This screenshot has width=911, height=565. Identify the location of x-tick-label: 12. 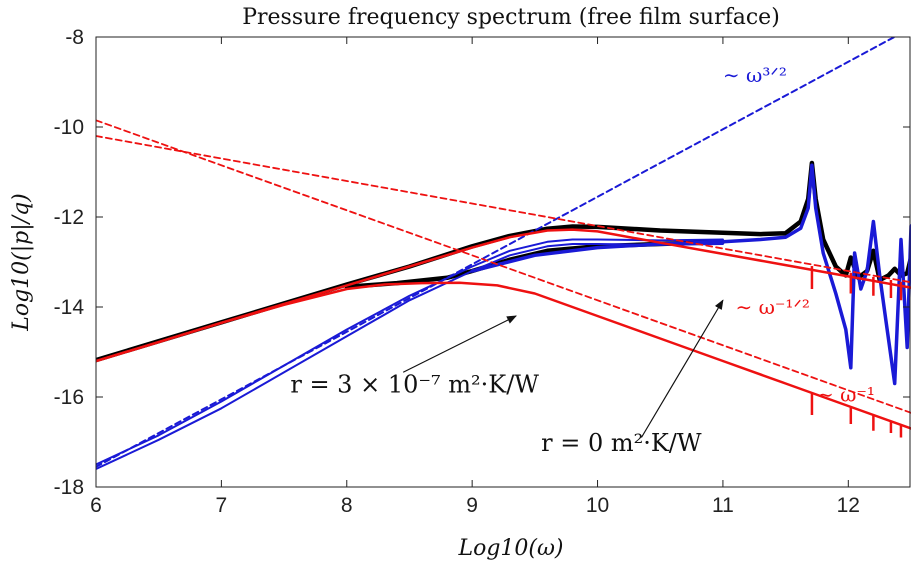
(848, 505).